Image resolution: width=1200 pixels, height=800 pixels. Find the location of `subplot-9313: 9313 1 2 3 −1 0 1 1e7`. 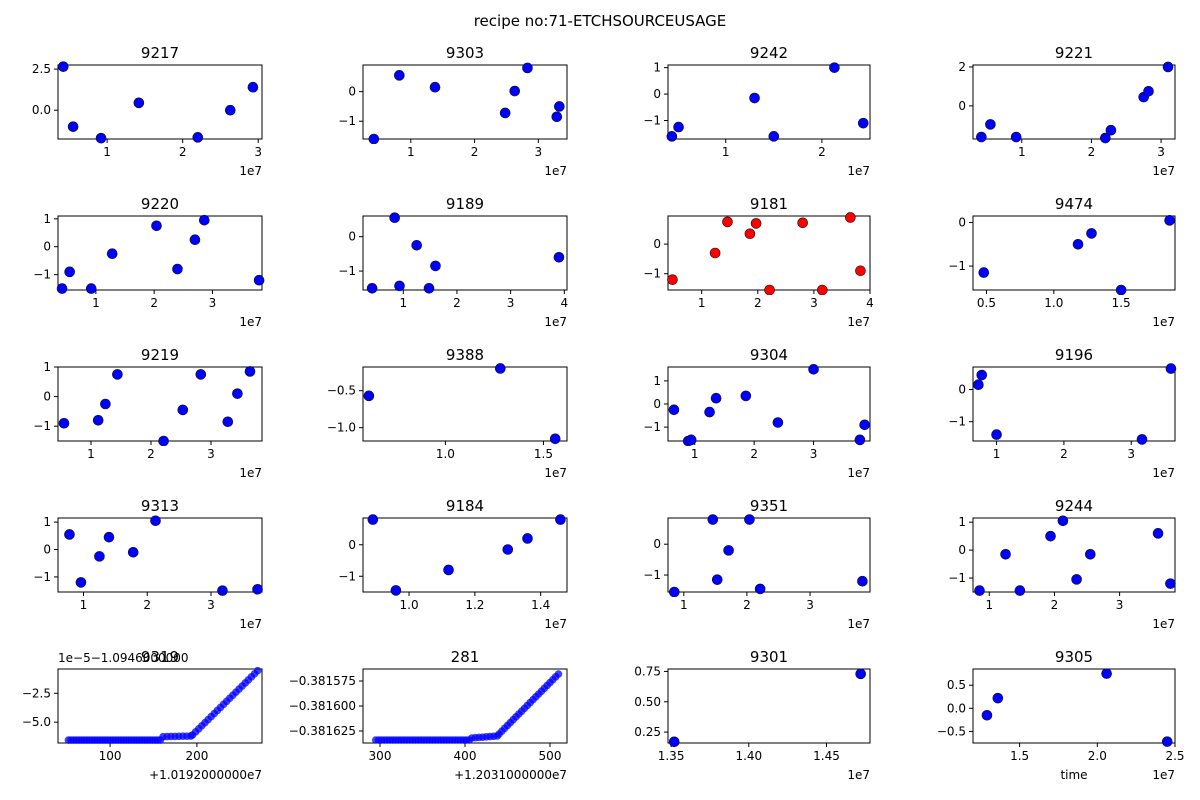

subplot-9313: 9313 1 2 3 −1 0 1 1e7 is located at coordinates (148, 564).